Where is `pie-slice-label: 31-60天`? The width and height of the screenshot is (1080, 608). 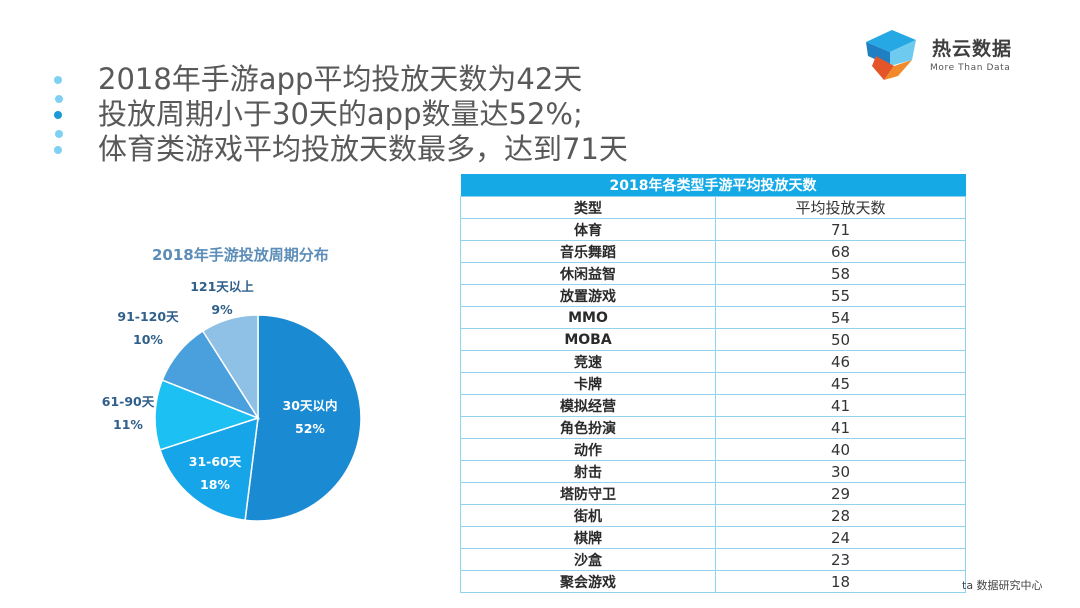
pie-slice-label: 31-60天 is located at coordinates (215, 461).